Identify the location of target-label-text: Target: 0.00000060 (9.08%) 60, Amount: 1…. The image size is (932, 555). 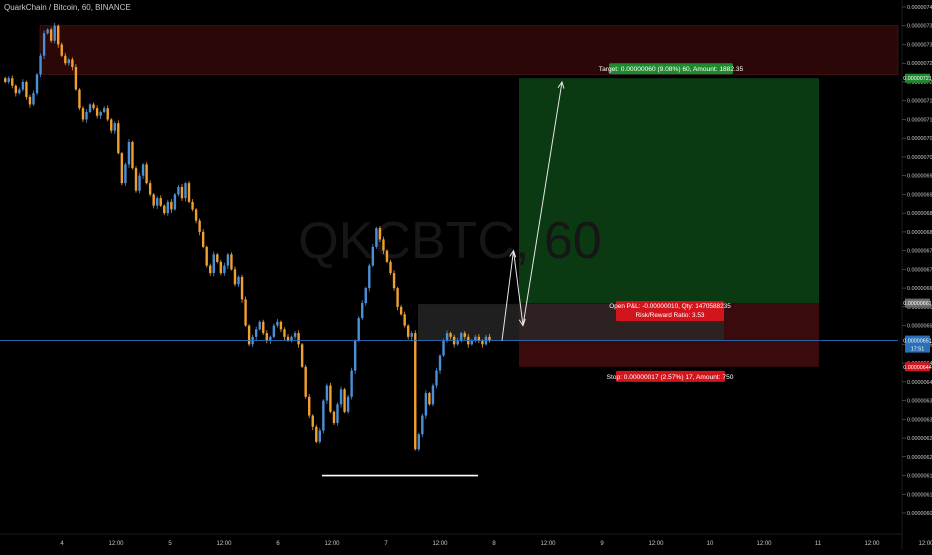
(671, 69).